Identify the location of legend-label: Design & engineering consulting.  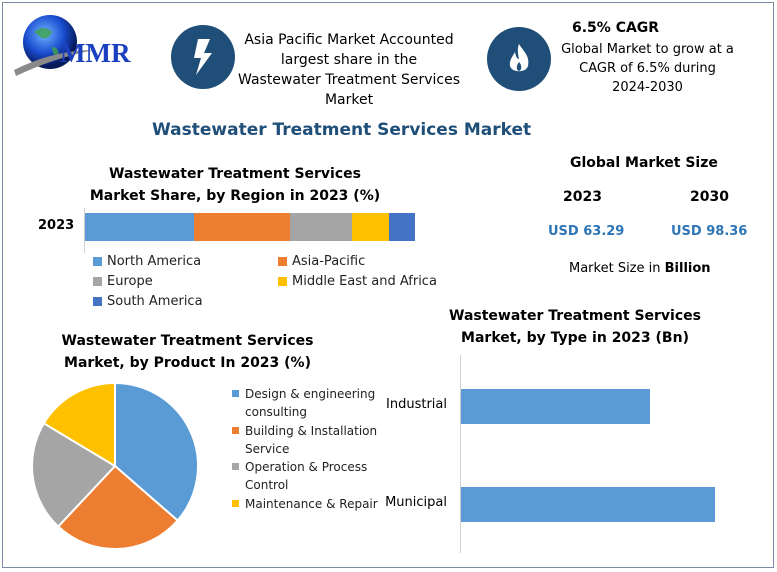
(310, 403).